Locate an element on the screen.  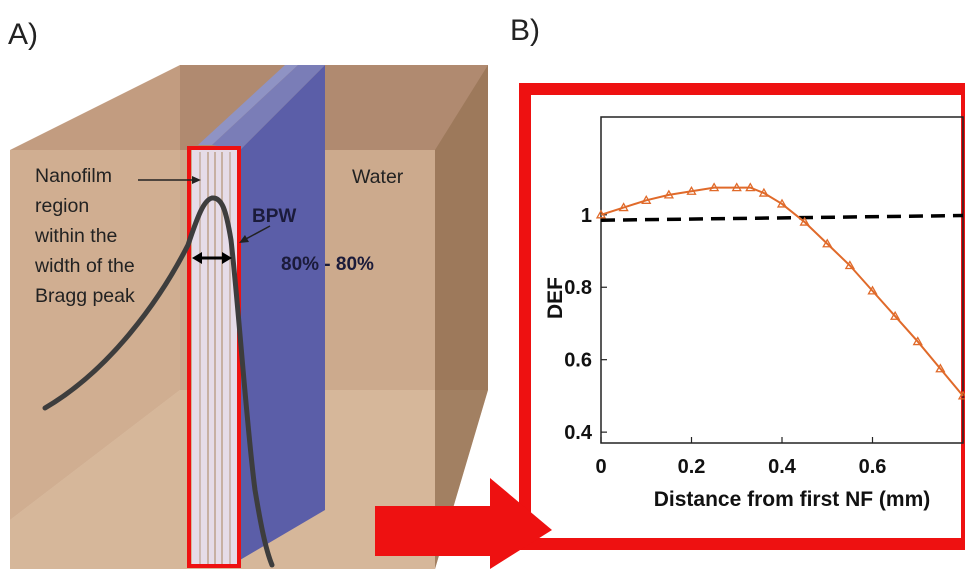
slab-top-edge is located at coordinates (268, 107).